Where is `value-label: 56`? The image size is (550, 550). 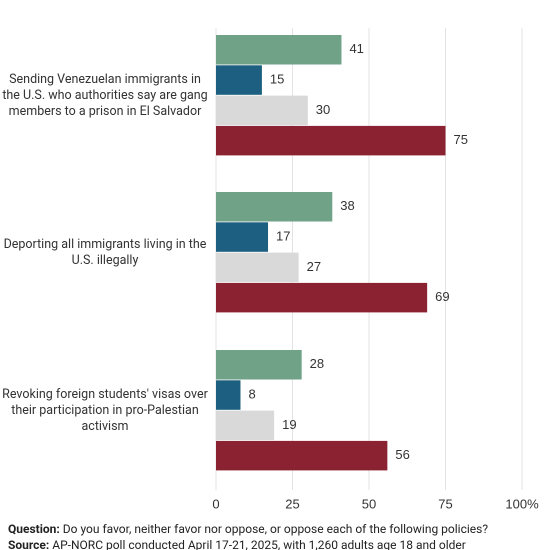 value-label: 56 is located at coordinates (402, 454).